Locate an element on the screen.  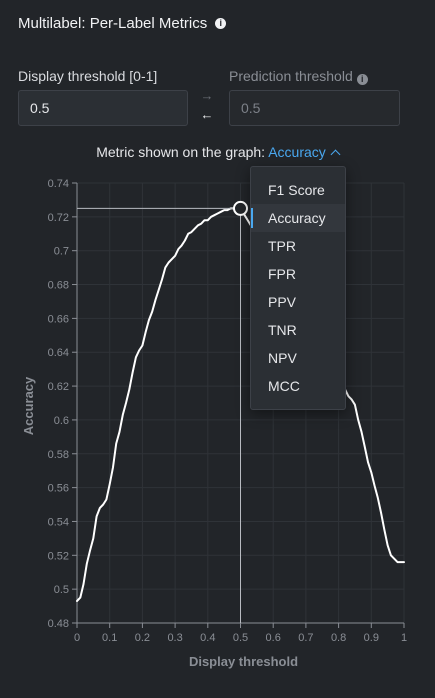
y-tick-label: 0.7 is located at coordinates (61, 252).